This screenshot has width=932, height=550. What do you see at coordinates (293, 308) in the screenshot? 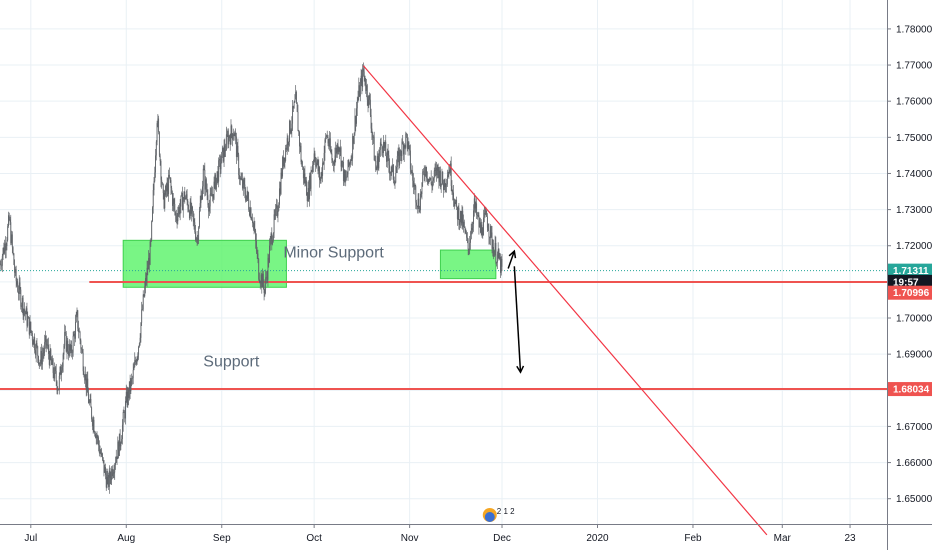
I see `annotation-layer: Minor Support Support` at bounding box center [293, 308].